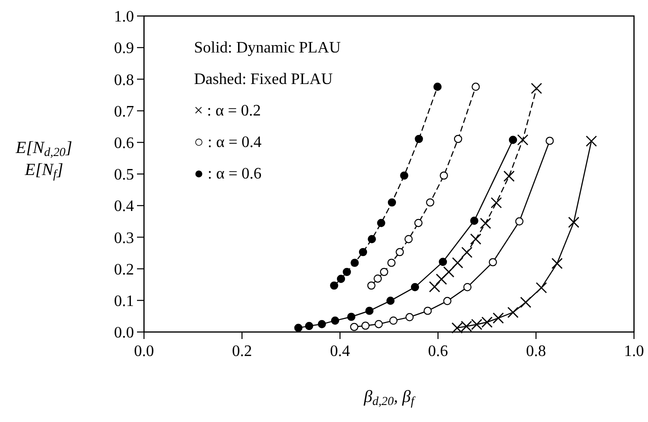  What do you see at coordinates (264, 79) in the screenshot?
I see `annotation: Dashed: Fixed PLAU` at bounding box center [264, 79].